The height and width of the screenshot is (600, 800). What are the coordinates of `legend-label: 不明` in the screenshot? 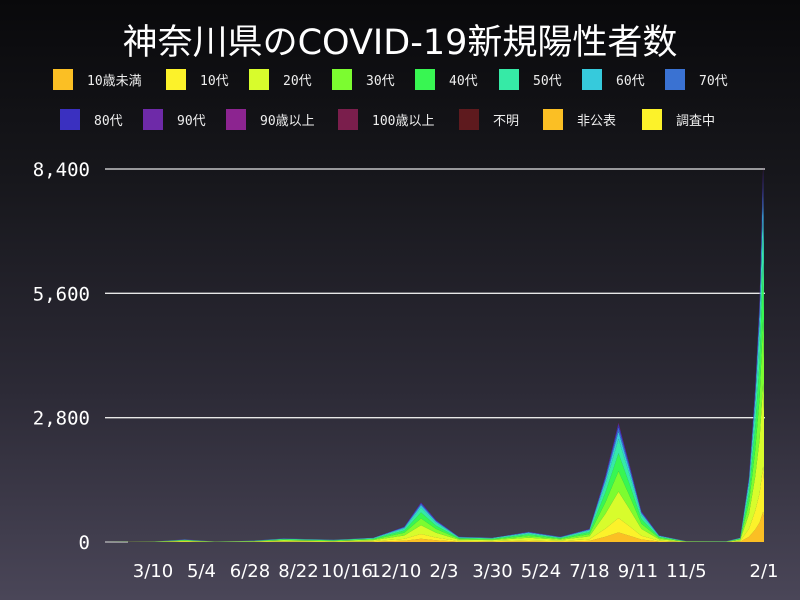 It's located at (506, 121).